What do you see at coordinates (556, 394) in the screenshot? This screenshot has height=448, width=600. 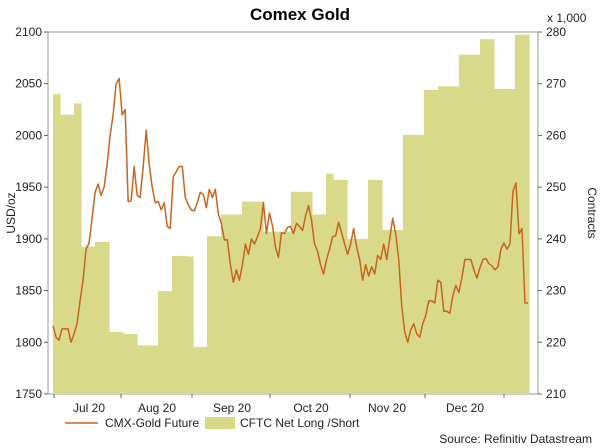 I see `right-tick-label: 210` at bounding box center [556, 394].